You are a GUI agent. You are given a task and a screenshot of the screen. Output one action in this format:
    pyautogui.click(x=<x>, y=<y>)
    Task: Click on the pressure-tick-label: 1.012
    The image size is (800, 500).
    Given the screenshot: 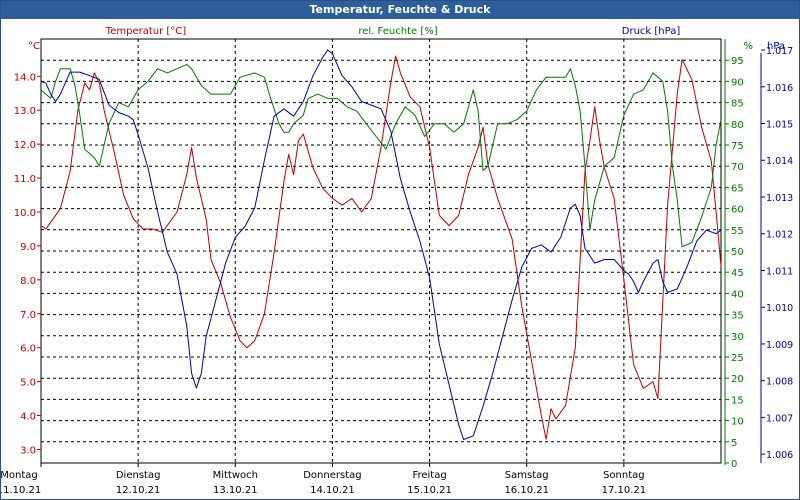 What is the action you would take?
    pyautogui.click(x=779, y=235)
    